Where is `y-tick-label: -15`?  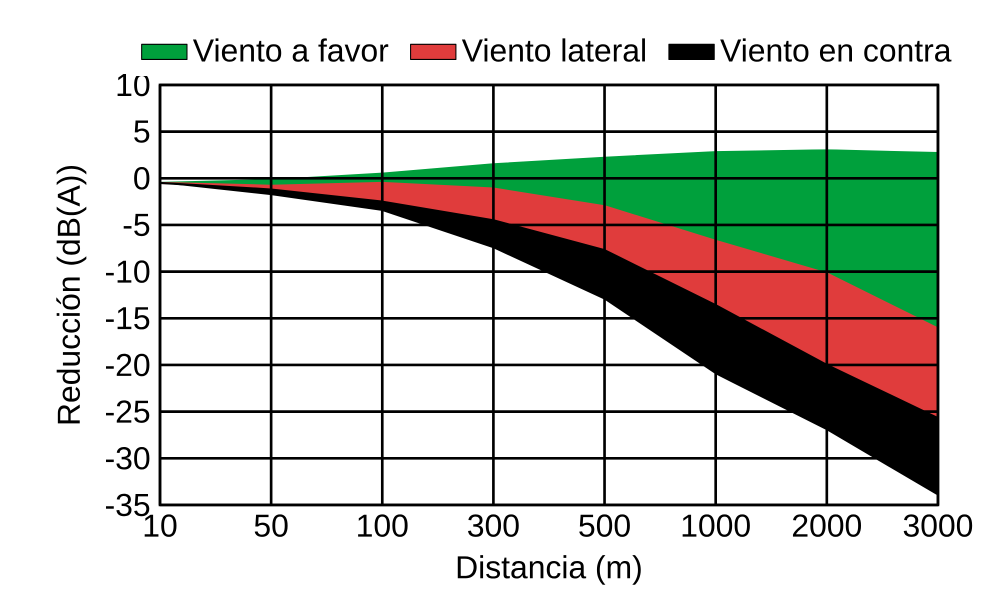
y-tick-label: -15 is located at coordinates (128, 318).